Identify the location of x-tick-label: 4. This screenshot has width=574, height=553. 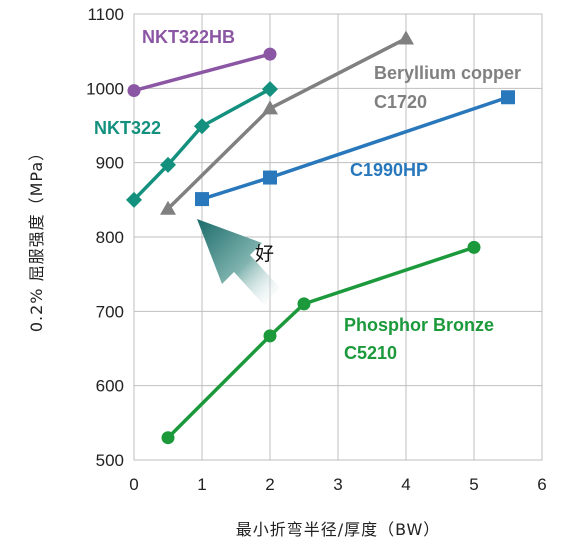
(405, 484).